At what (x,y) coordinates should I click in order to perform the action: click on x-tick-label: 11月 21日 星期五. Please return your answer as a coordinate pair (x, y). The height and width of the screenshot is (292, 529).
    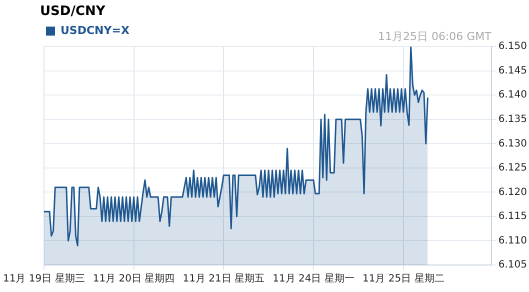
    Looking at the image, I should click on (223, 278).